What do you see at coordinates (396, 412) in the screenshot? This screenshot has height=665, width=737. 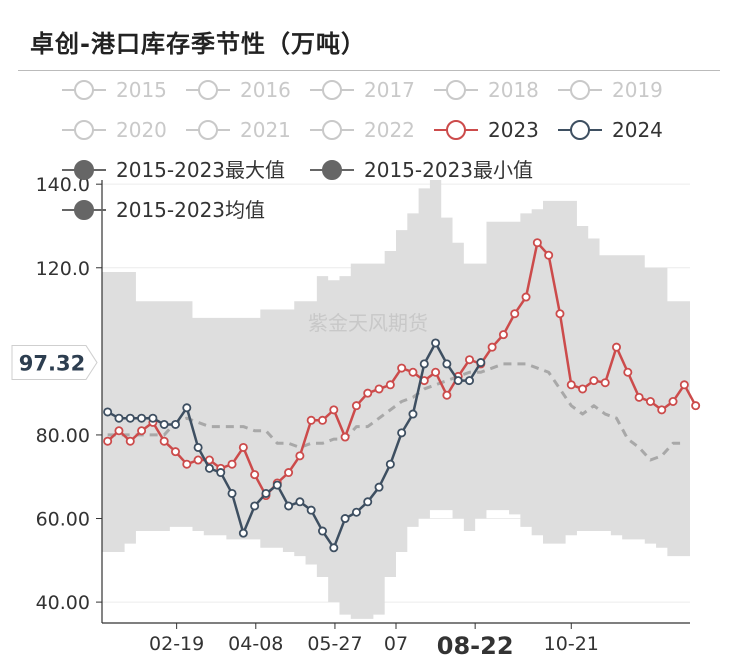 I see `series-avg-line` at bounding box center [396, 412].